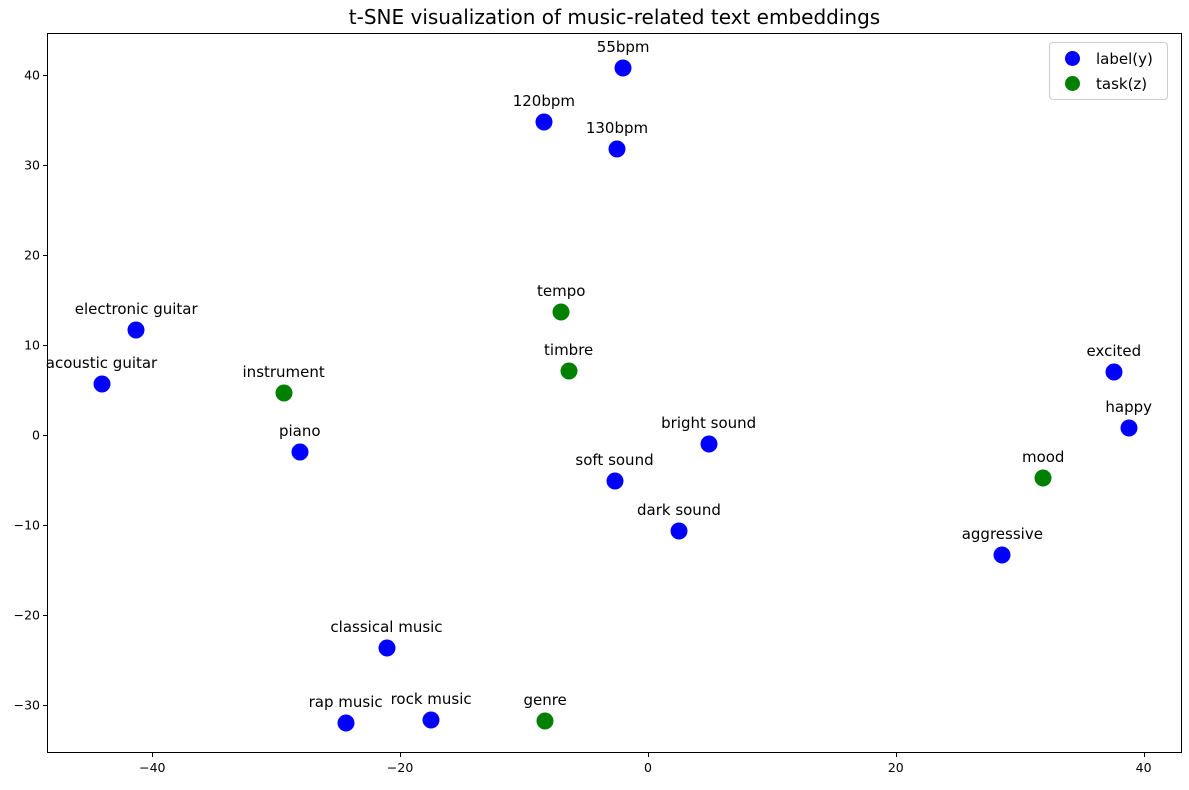 Image resolution: width=1189 pixels, height=790 pixels. I want to click on y-tick-label: −20, so click(26, 615).